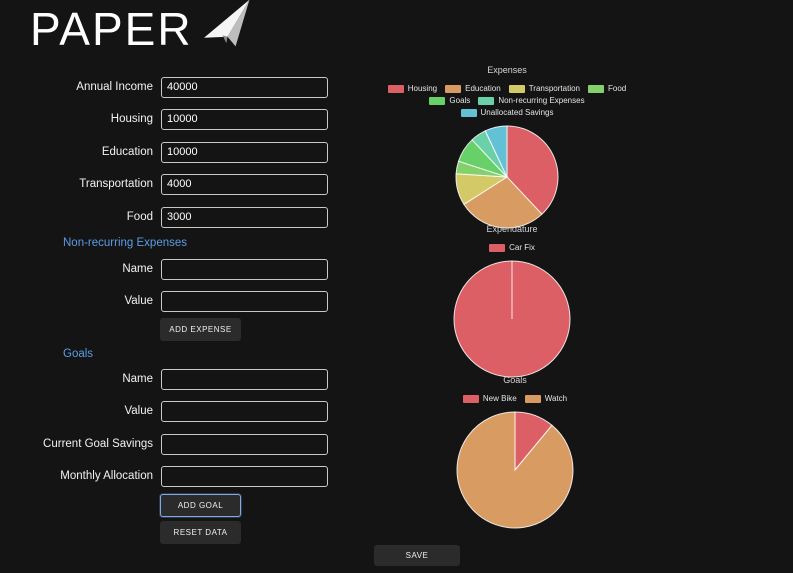 This screenshot has width=793, height=573. I want to click on field-row-goal-name: Name, so click(164, 379).